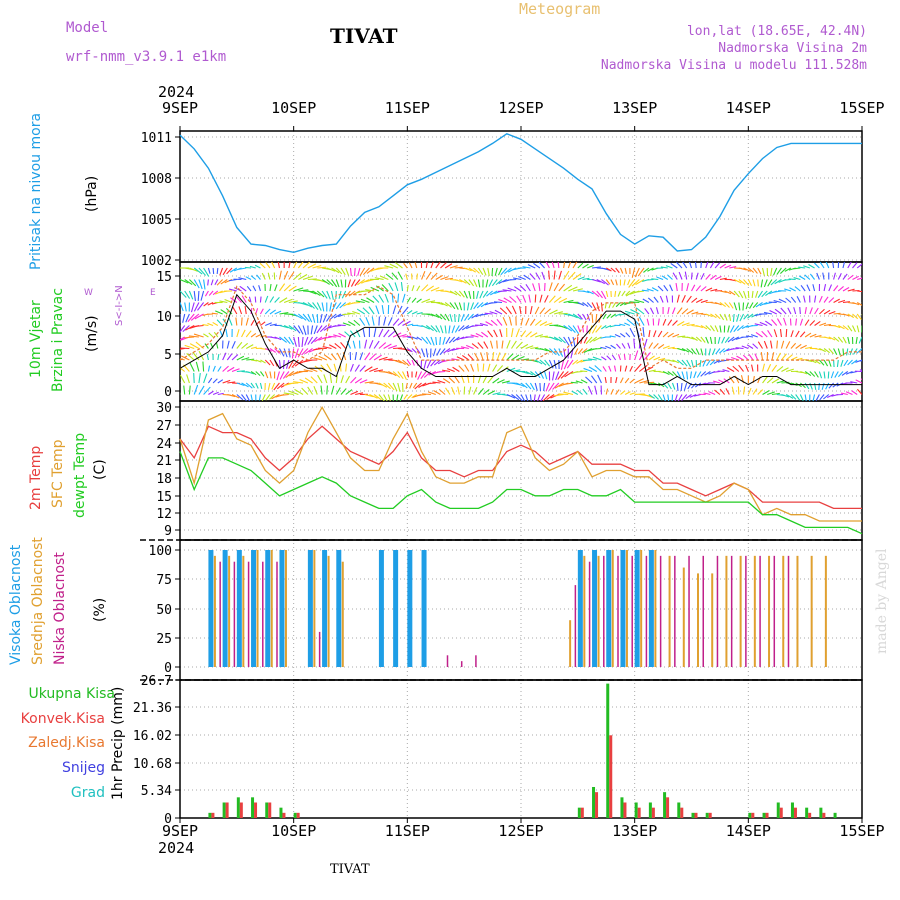  I want to click on cloud-mid-bar, so click(612, 608).